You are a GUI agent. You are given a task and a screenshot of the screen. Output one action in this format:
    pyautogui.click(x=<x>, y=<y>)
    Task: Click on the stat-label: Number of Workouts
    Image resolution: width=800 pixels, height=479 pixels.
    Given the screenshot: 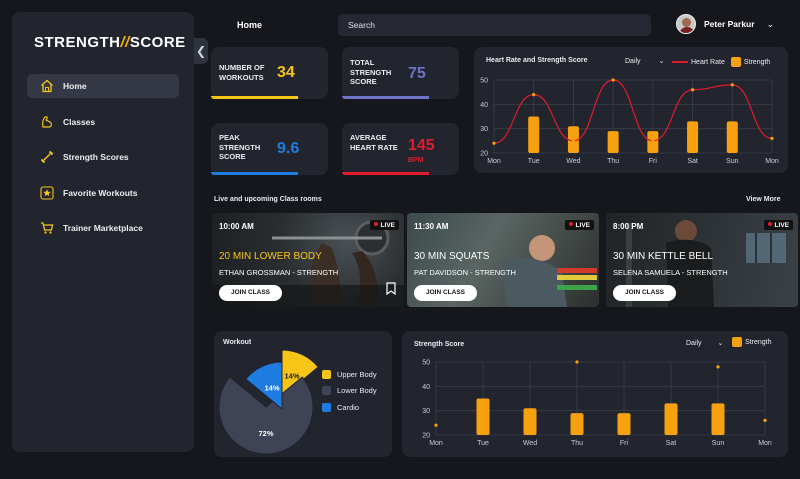 What is the action you would take?
    pyautogui.click(x=242, y=72)
    